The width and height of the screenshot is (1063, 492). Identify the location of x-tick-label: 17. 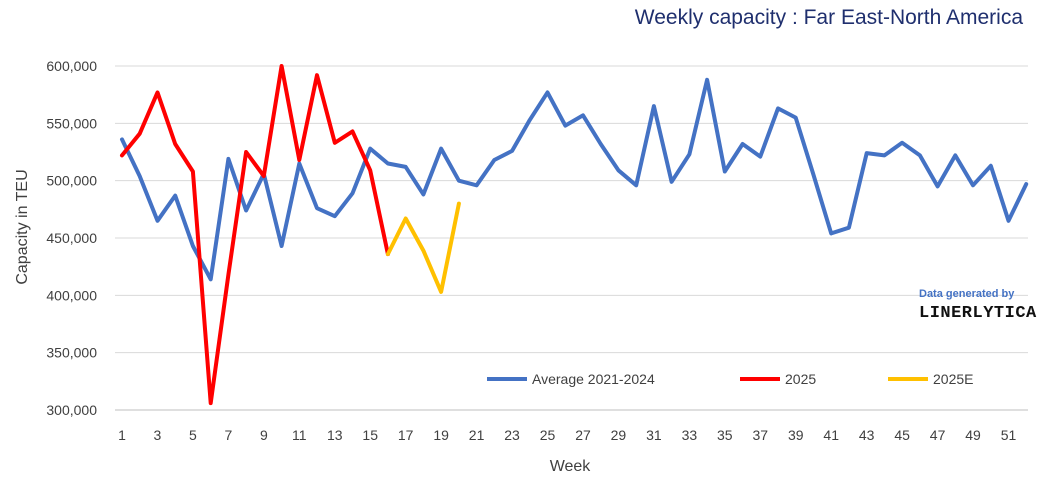
(406, 435).